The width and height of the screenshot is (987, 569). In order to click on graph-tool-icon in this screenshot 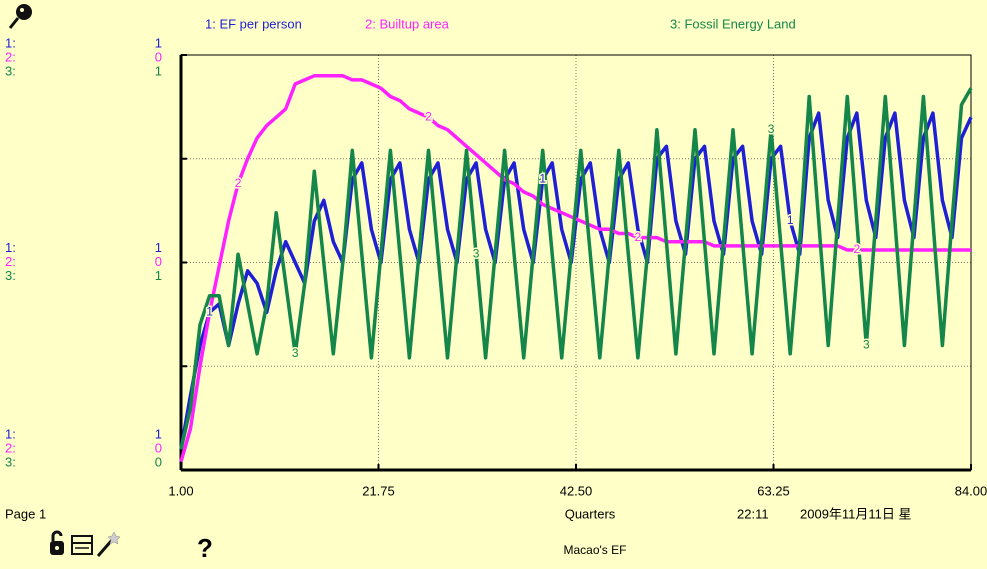, I will do `click(20, 16)`.